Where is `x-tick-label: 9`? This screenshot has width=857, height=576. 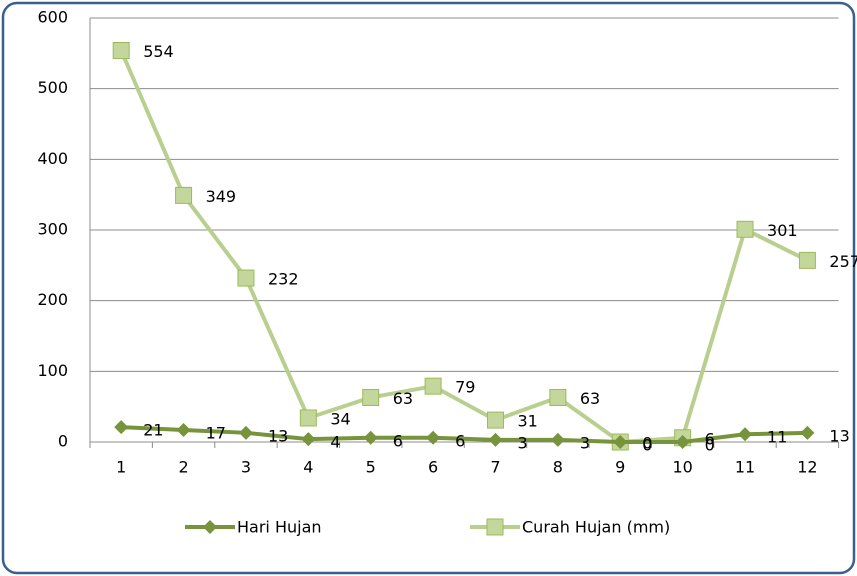 x-tick-label: 9 is located at coordinates (620, 467).